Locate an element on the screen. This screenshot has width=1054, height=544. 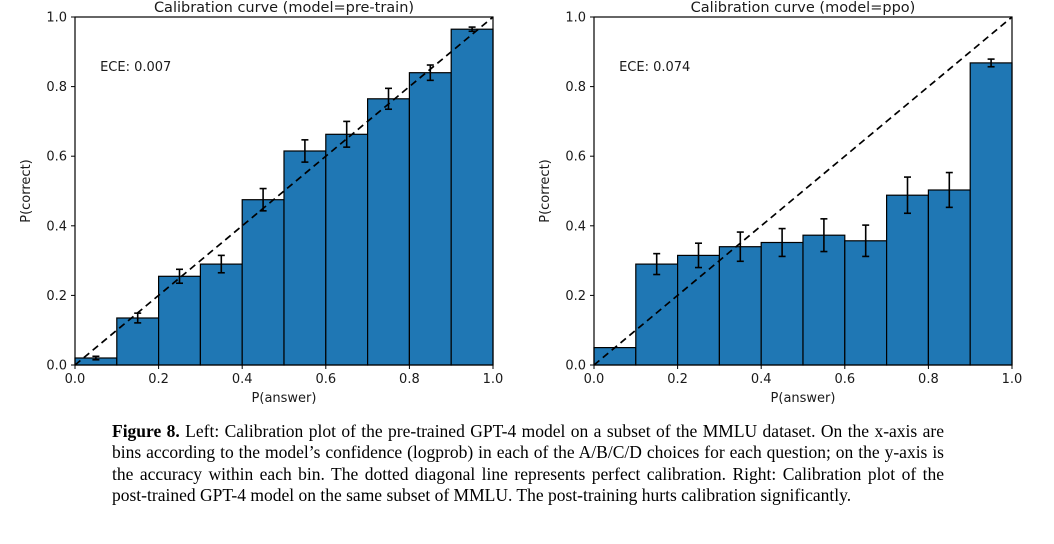
chart-title: Calibration curve (model=ppo) is located at coordinates (803, 8).